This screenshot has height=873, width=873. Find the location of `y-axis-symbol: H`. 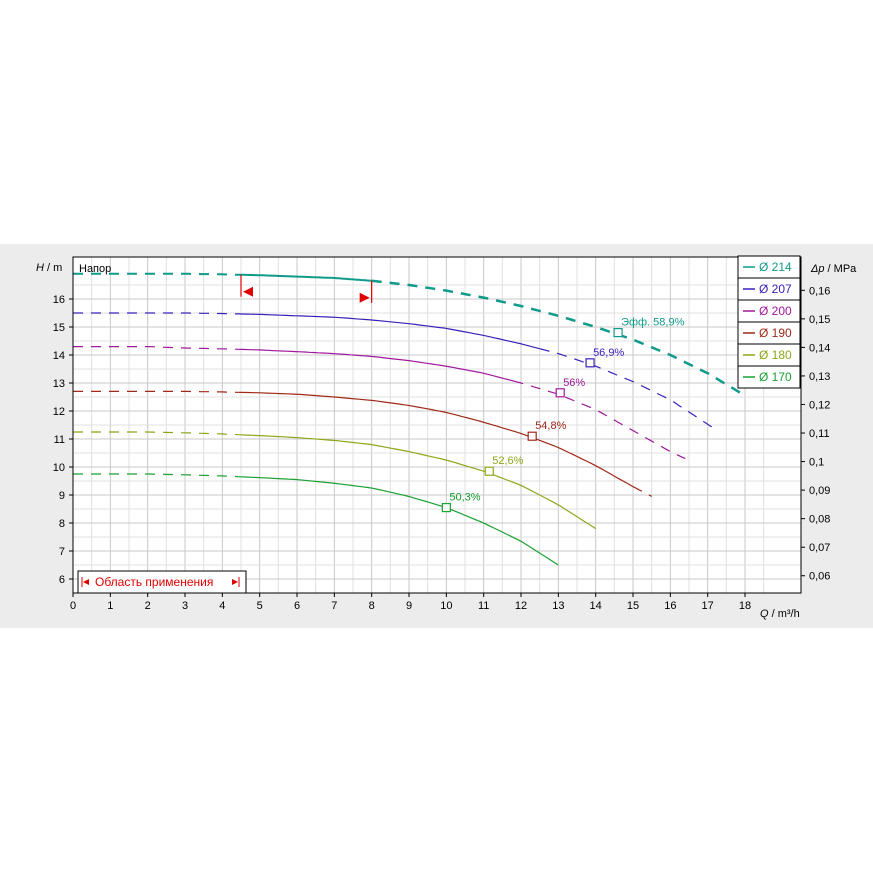

y-axis-symbol: H is located at coordinates (40, 268).